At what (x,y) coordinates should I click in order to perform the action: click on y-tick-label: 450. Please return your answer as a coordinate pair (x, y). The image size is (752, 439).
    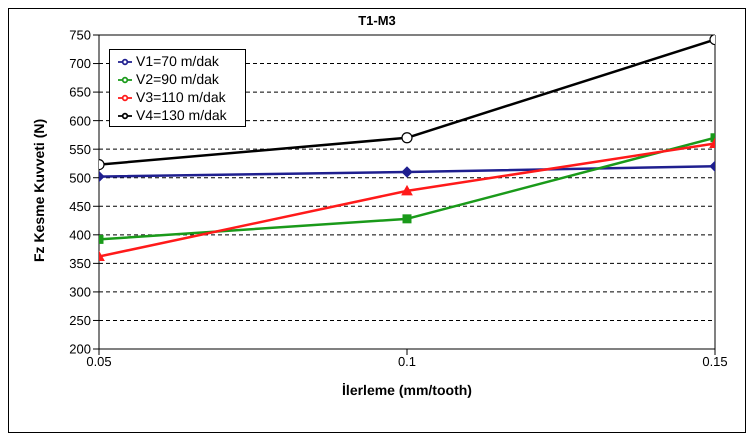
    Looking at the image, I should click on (80, 206).